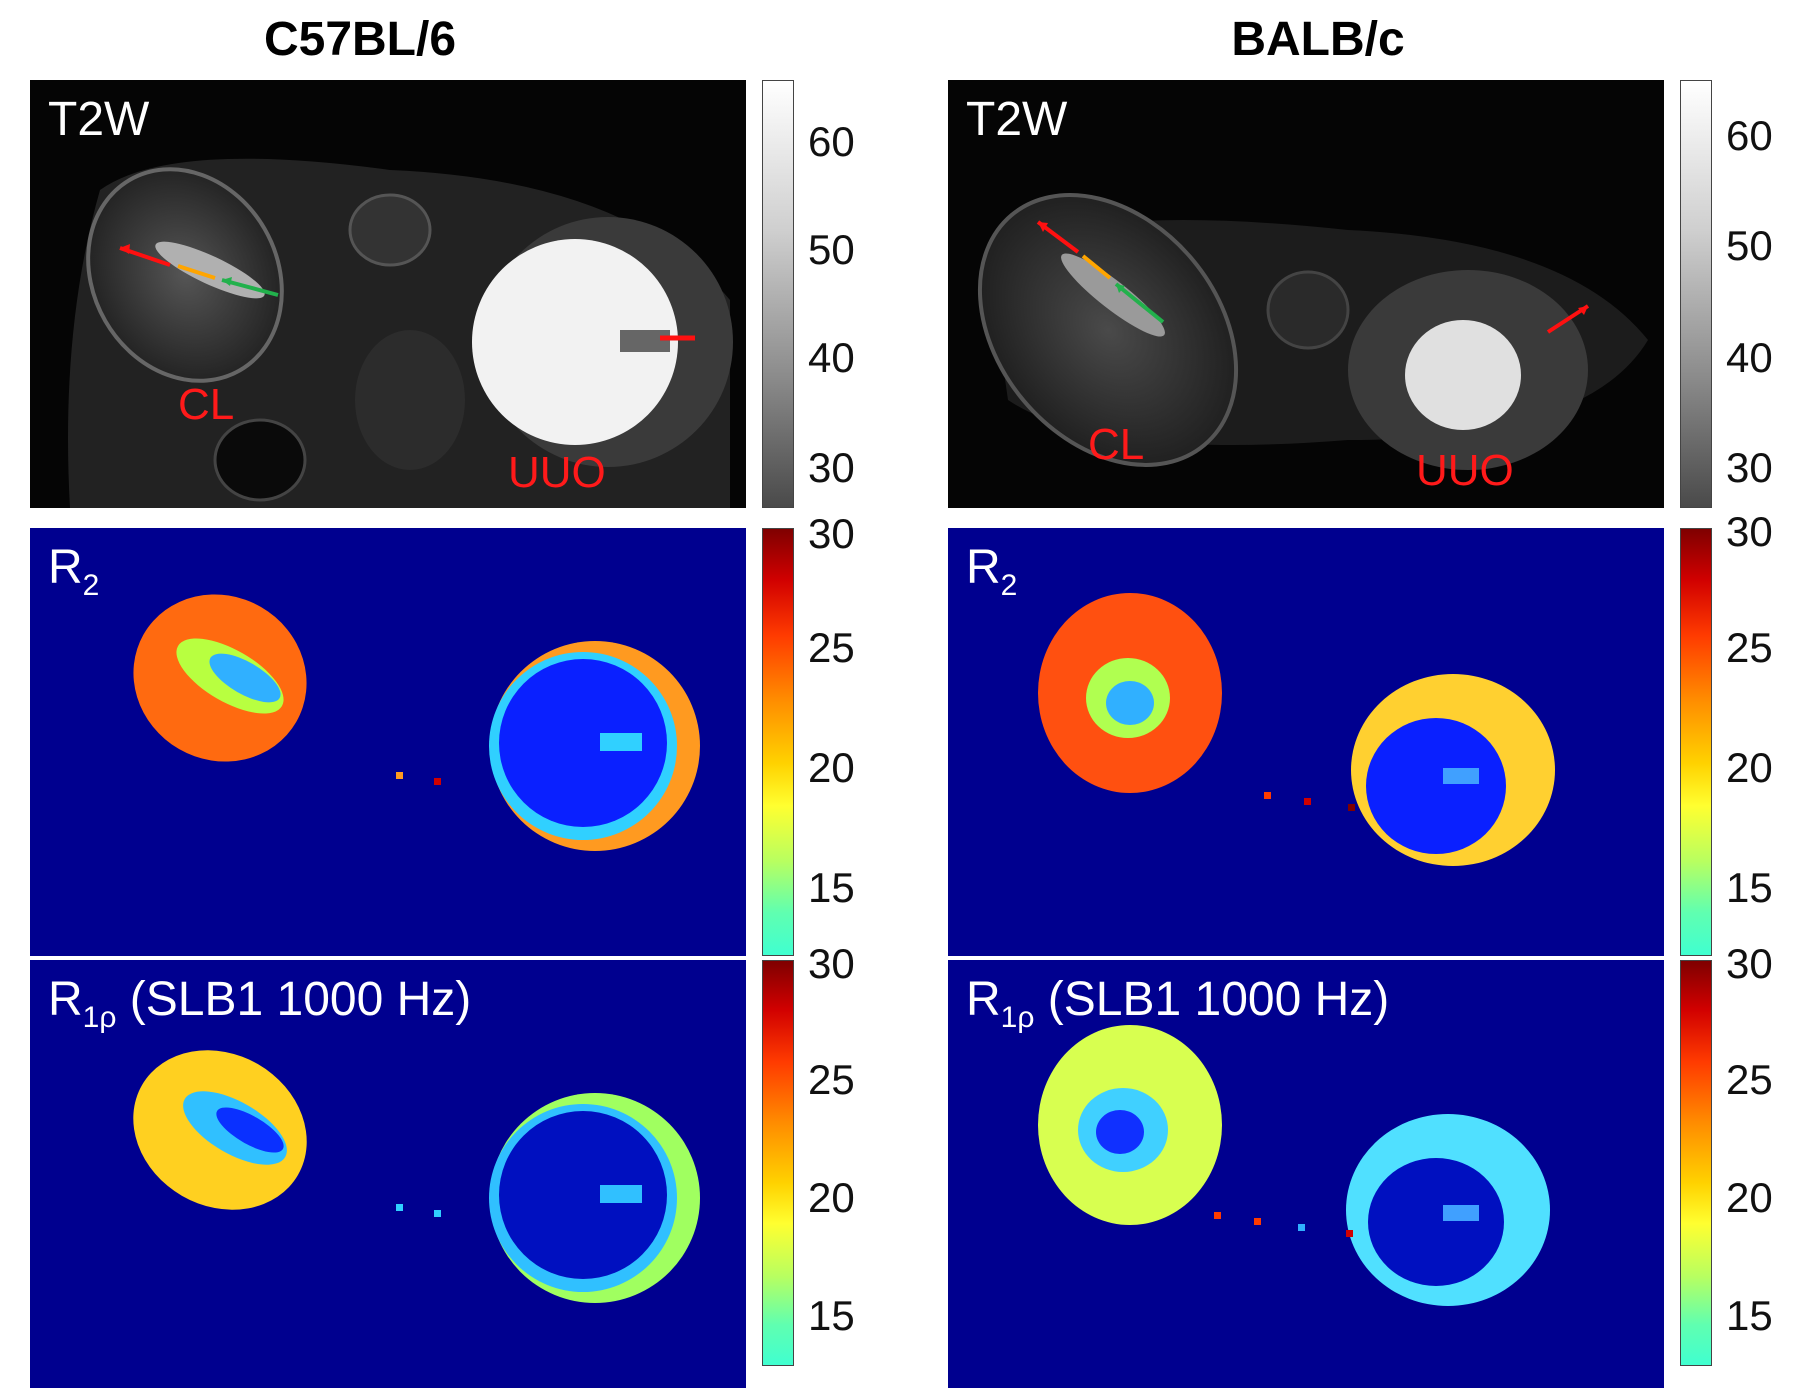 The image size is (1800, 1388). I want to click on r1rho-map-c57bl6: R1ρ (SLB1 1000 Hz), so click(388, 1174).